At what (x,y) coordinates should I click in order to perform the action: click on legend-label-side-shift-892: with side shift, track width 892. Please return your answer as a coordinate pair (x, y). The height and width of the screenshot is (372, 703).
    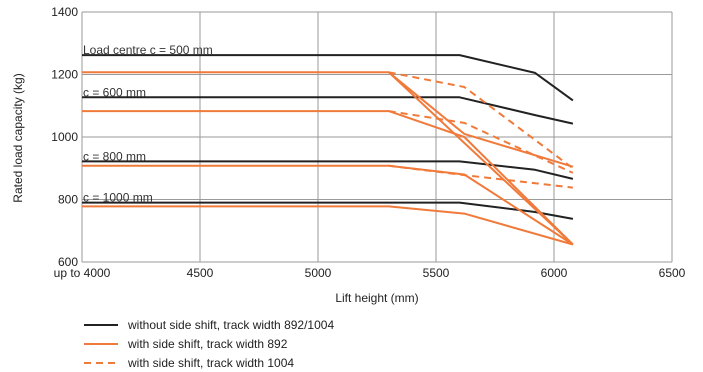
    Looking at the image, I should click on (207, 344).